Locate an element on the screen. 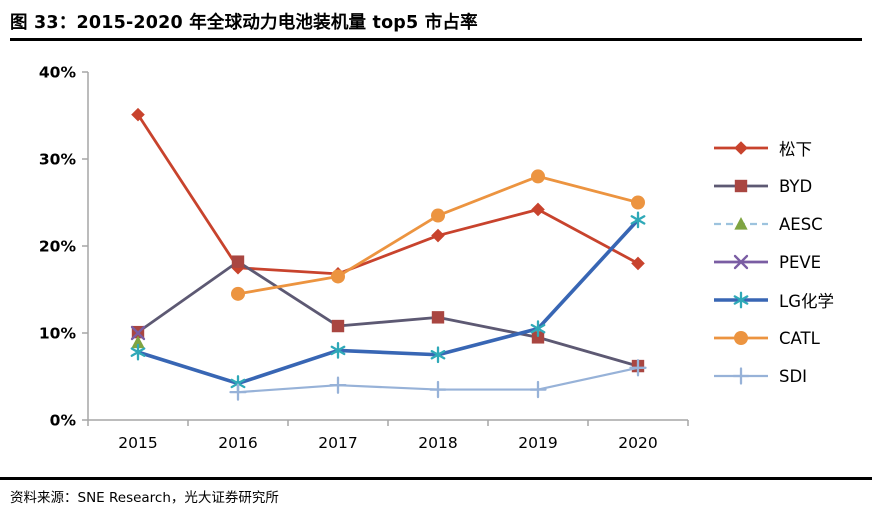  legend-label-PEVE: PEVE is located at coordinates (800, 262).